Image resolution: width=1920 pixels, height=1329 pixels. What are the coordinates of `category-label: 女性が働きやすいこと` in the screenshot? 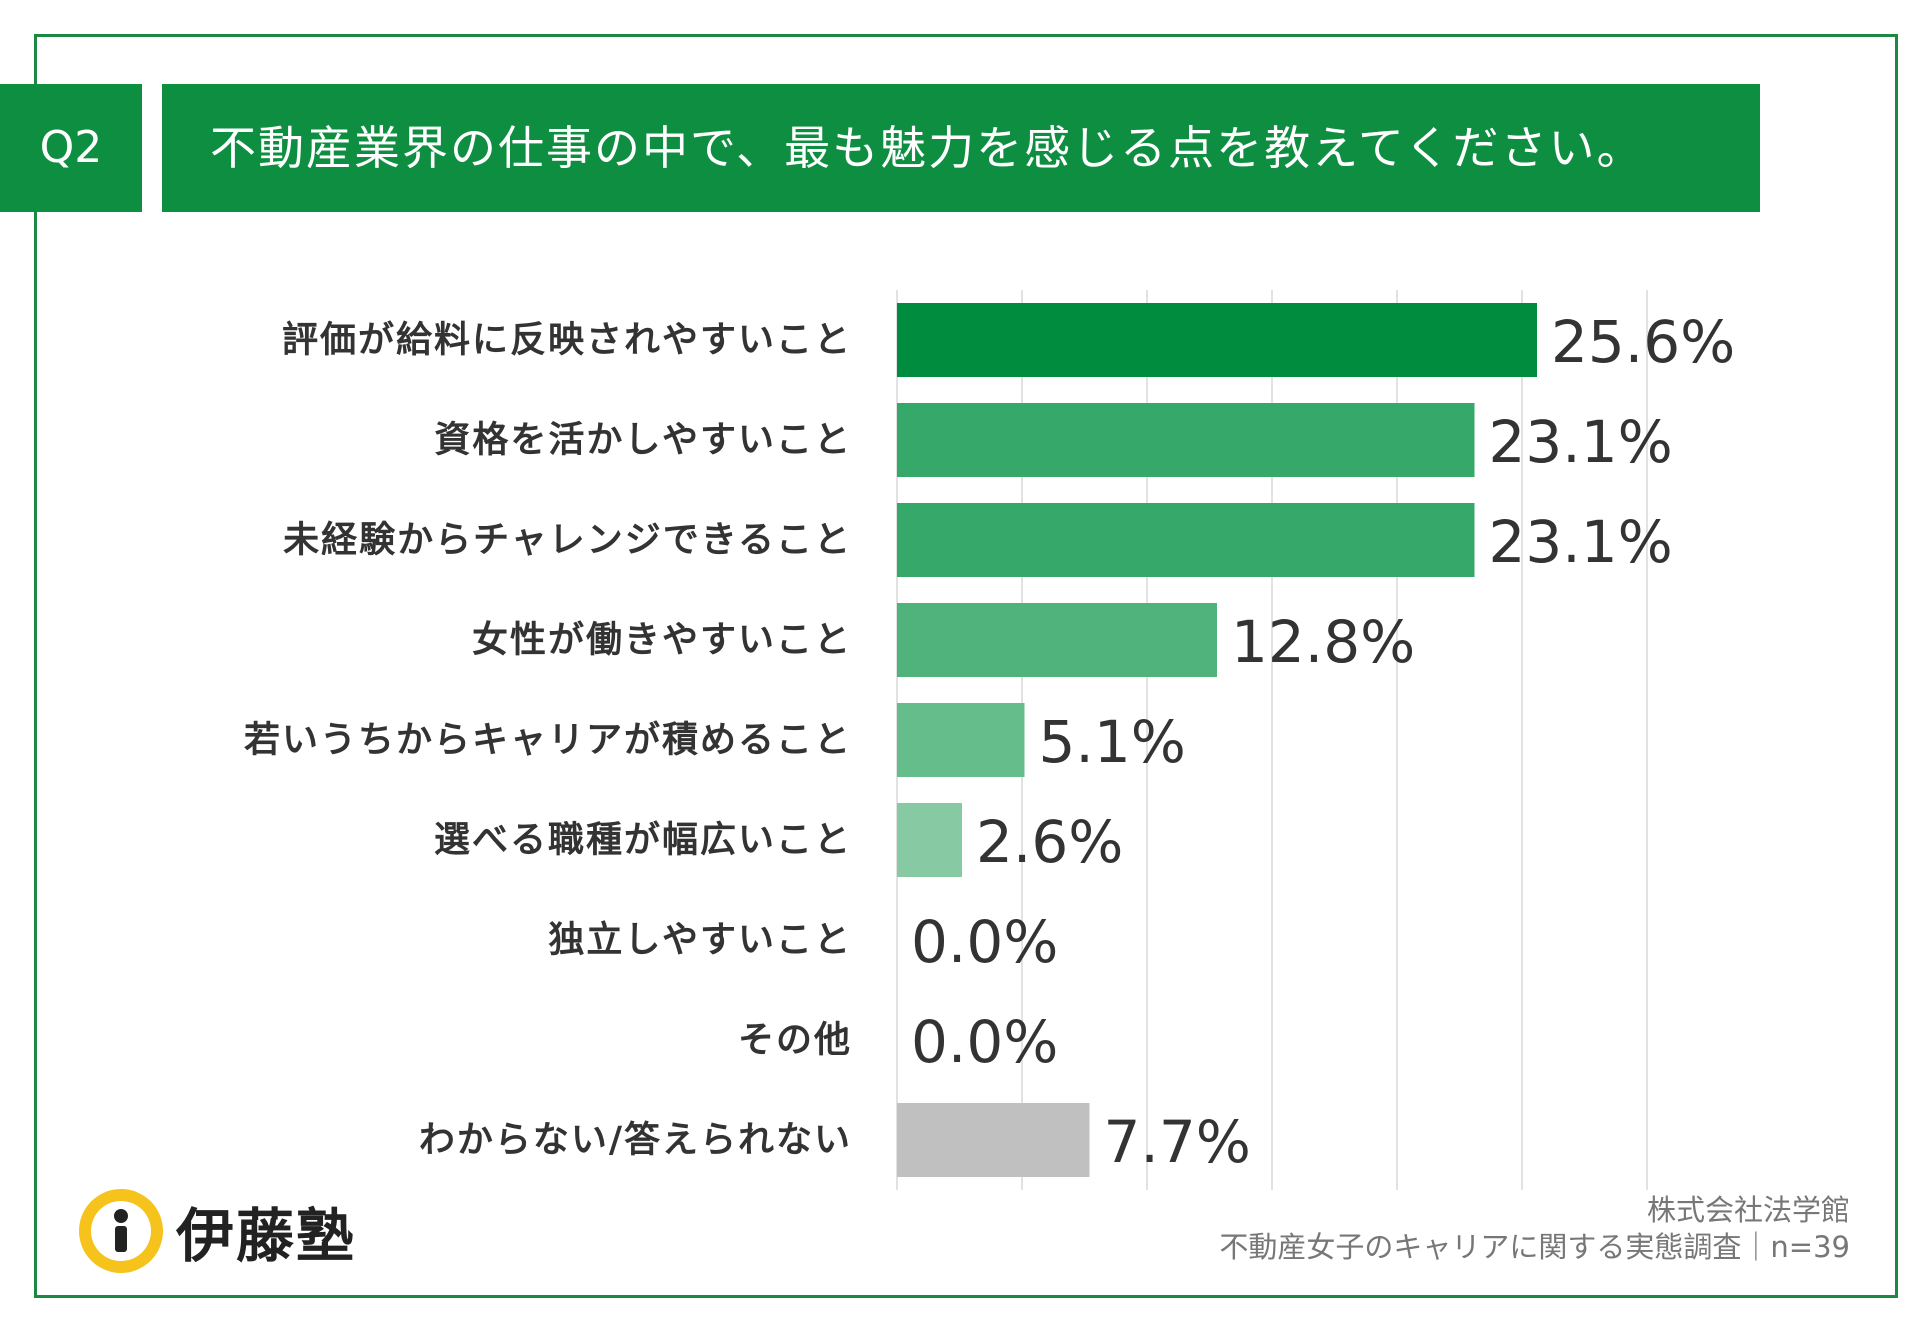 It's located at (662, 640).